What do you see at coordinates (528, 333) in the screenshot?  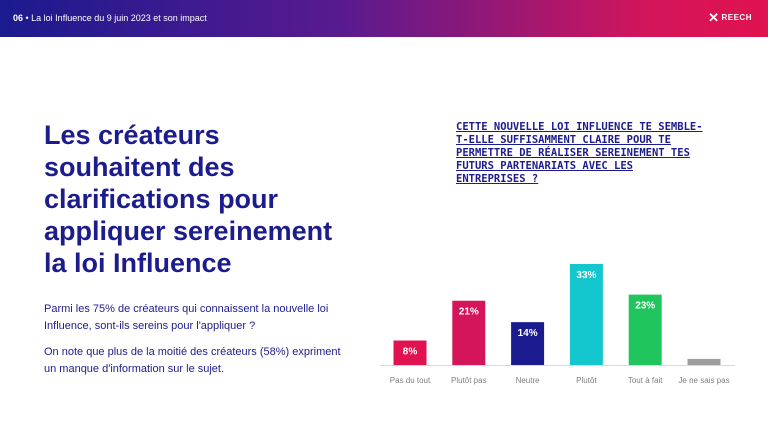 I see `data-label: 14%` at bounding box center [528, 333].